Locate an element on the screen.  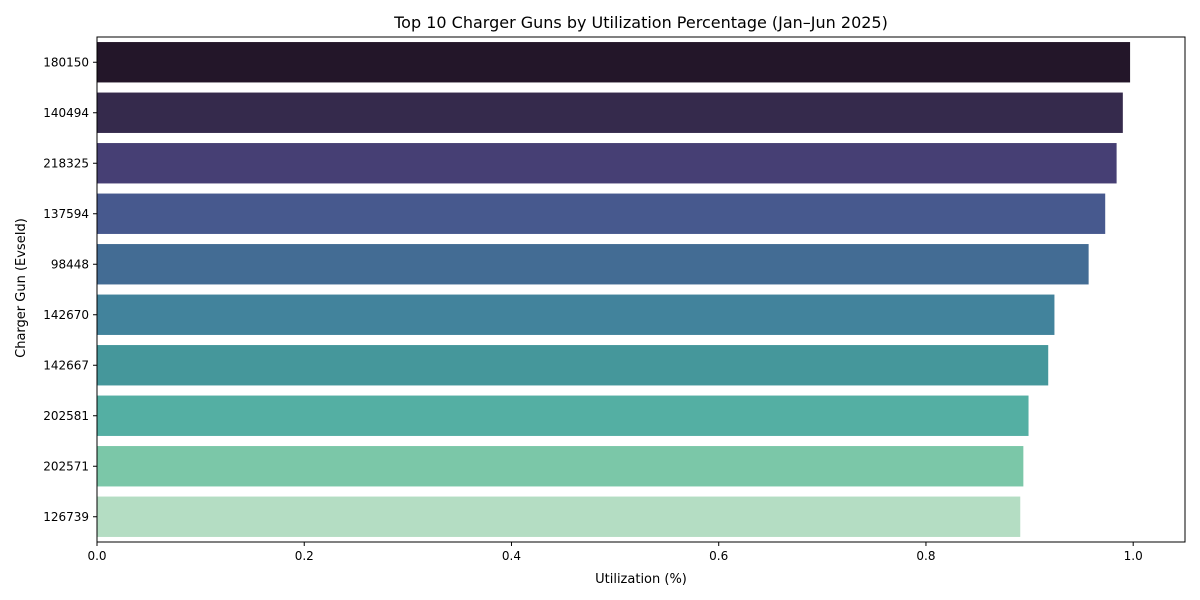
y-tick-label: 142670 is located at coordinates (66, 315).